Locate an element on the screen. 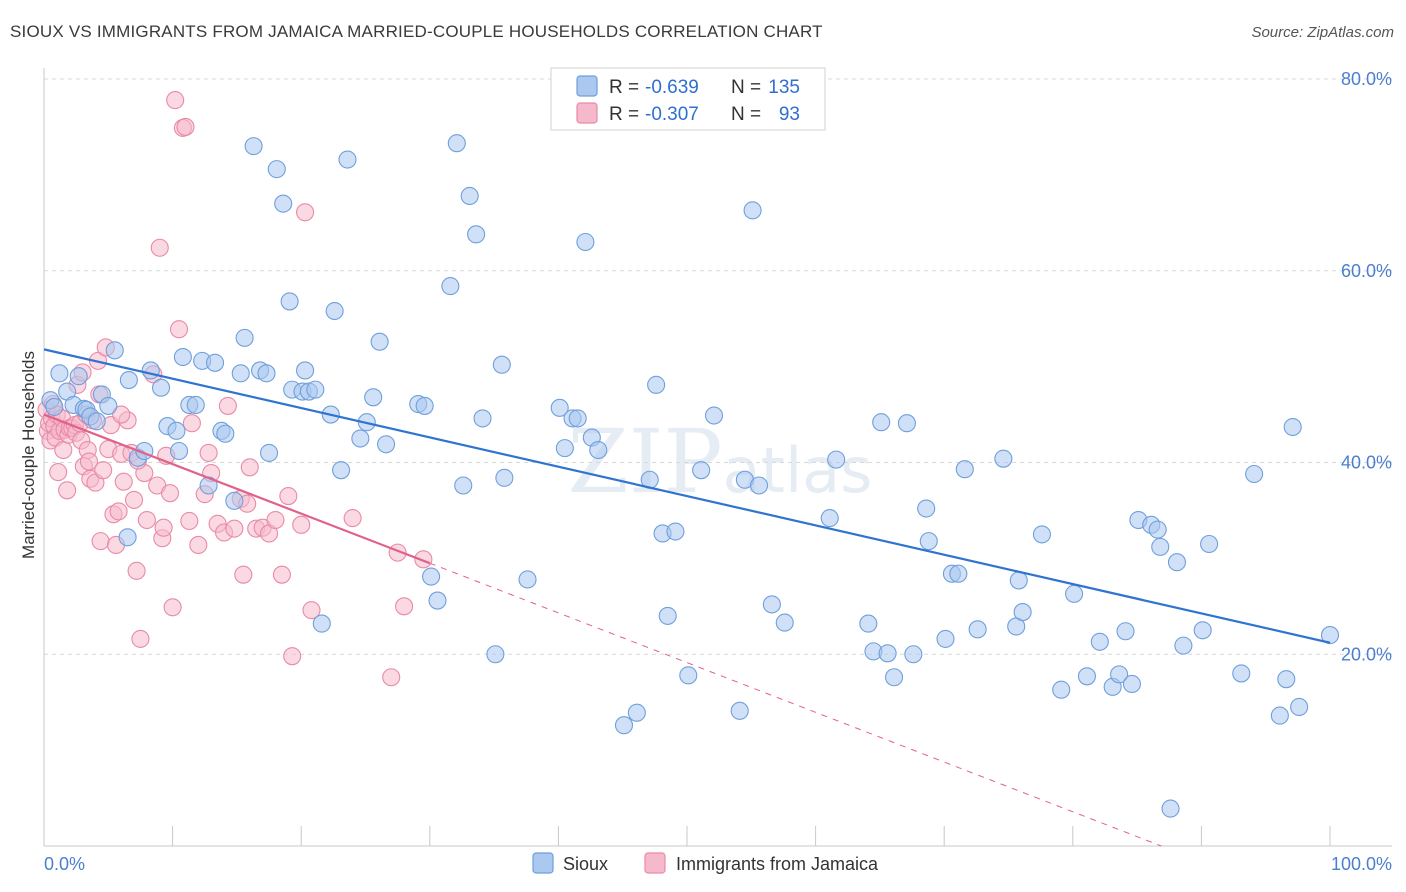 The height and width of the screenshot is (892, 1406). legend-jamaica-n-label: N = is located at coordinates (746, 114).